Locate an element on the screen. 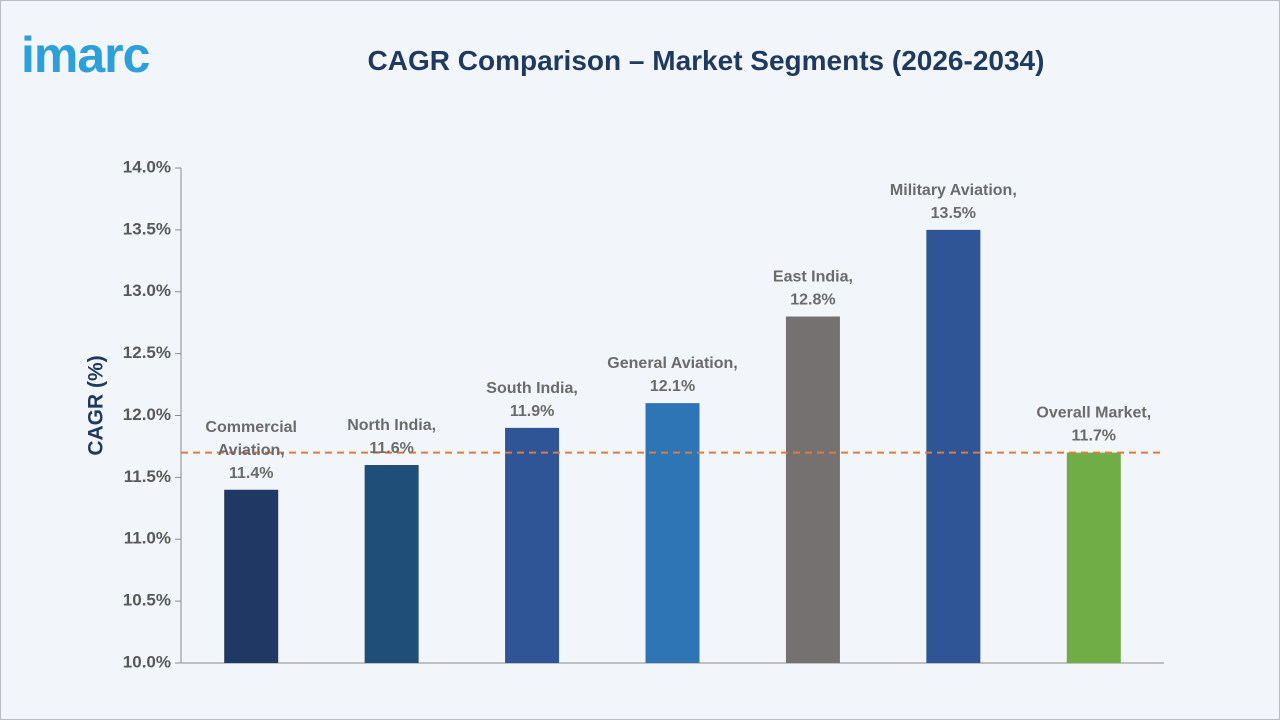 This screenshot has height=720, width=1280. logo-text: imarc is located at coordinates (85, 55).